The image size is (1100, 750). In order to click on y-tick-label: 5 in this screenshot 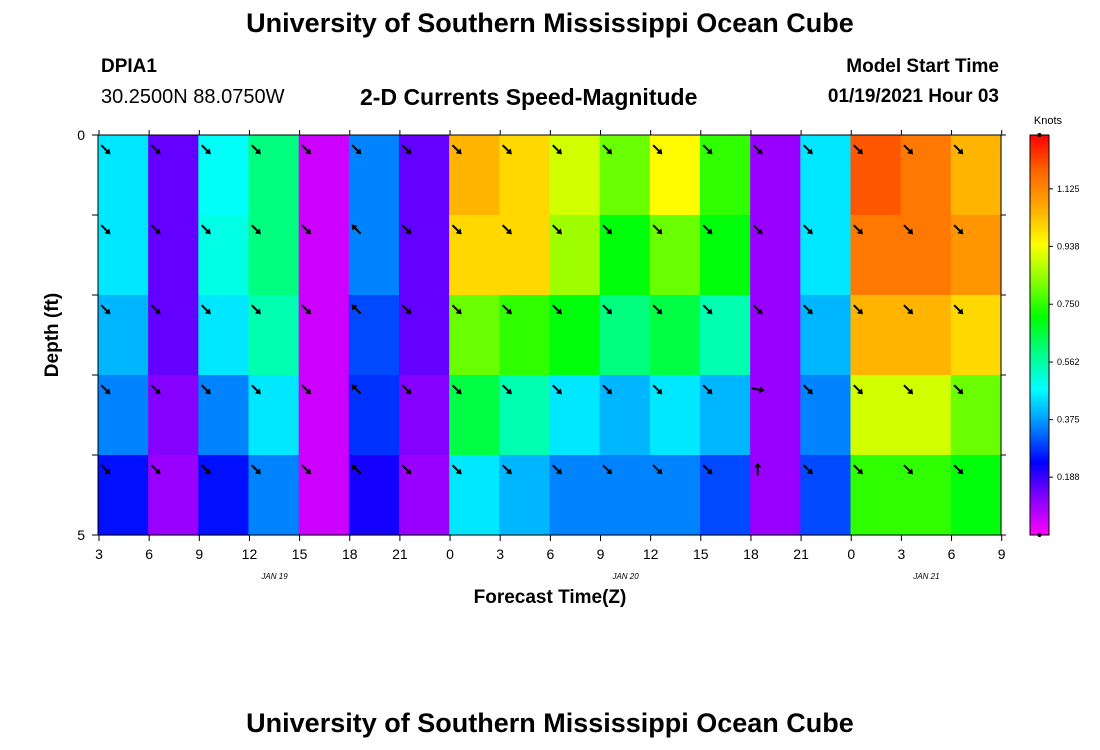, I will do `click(81, 535)`.